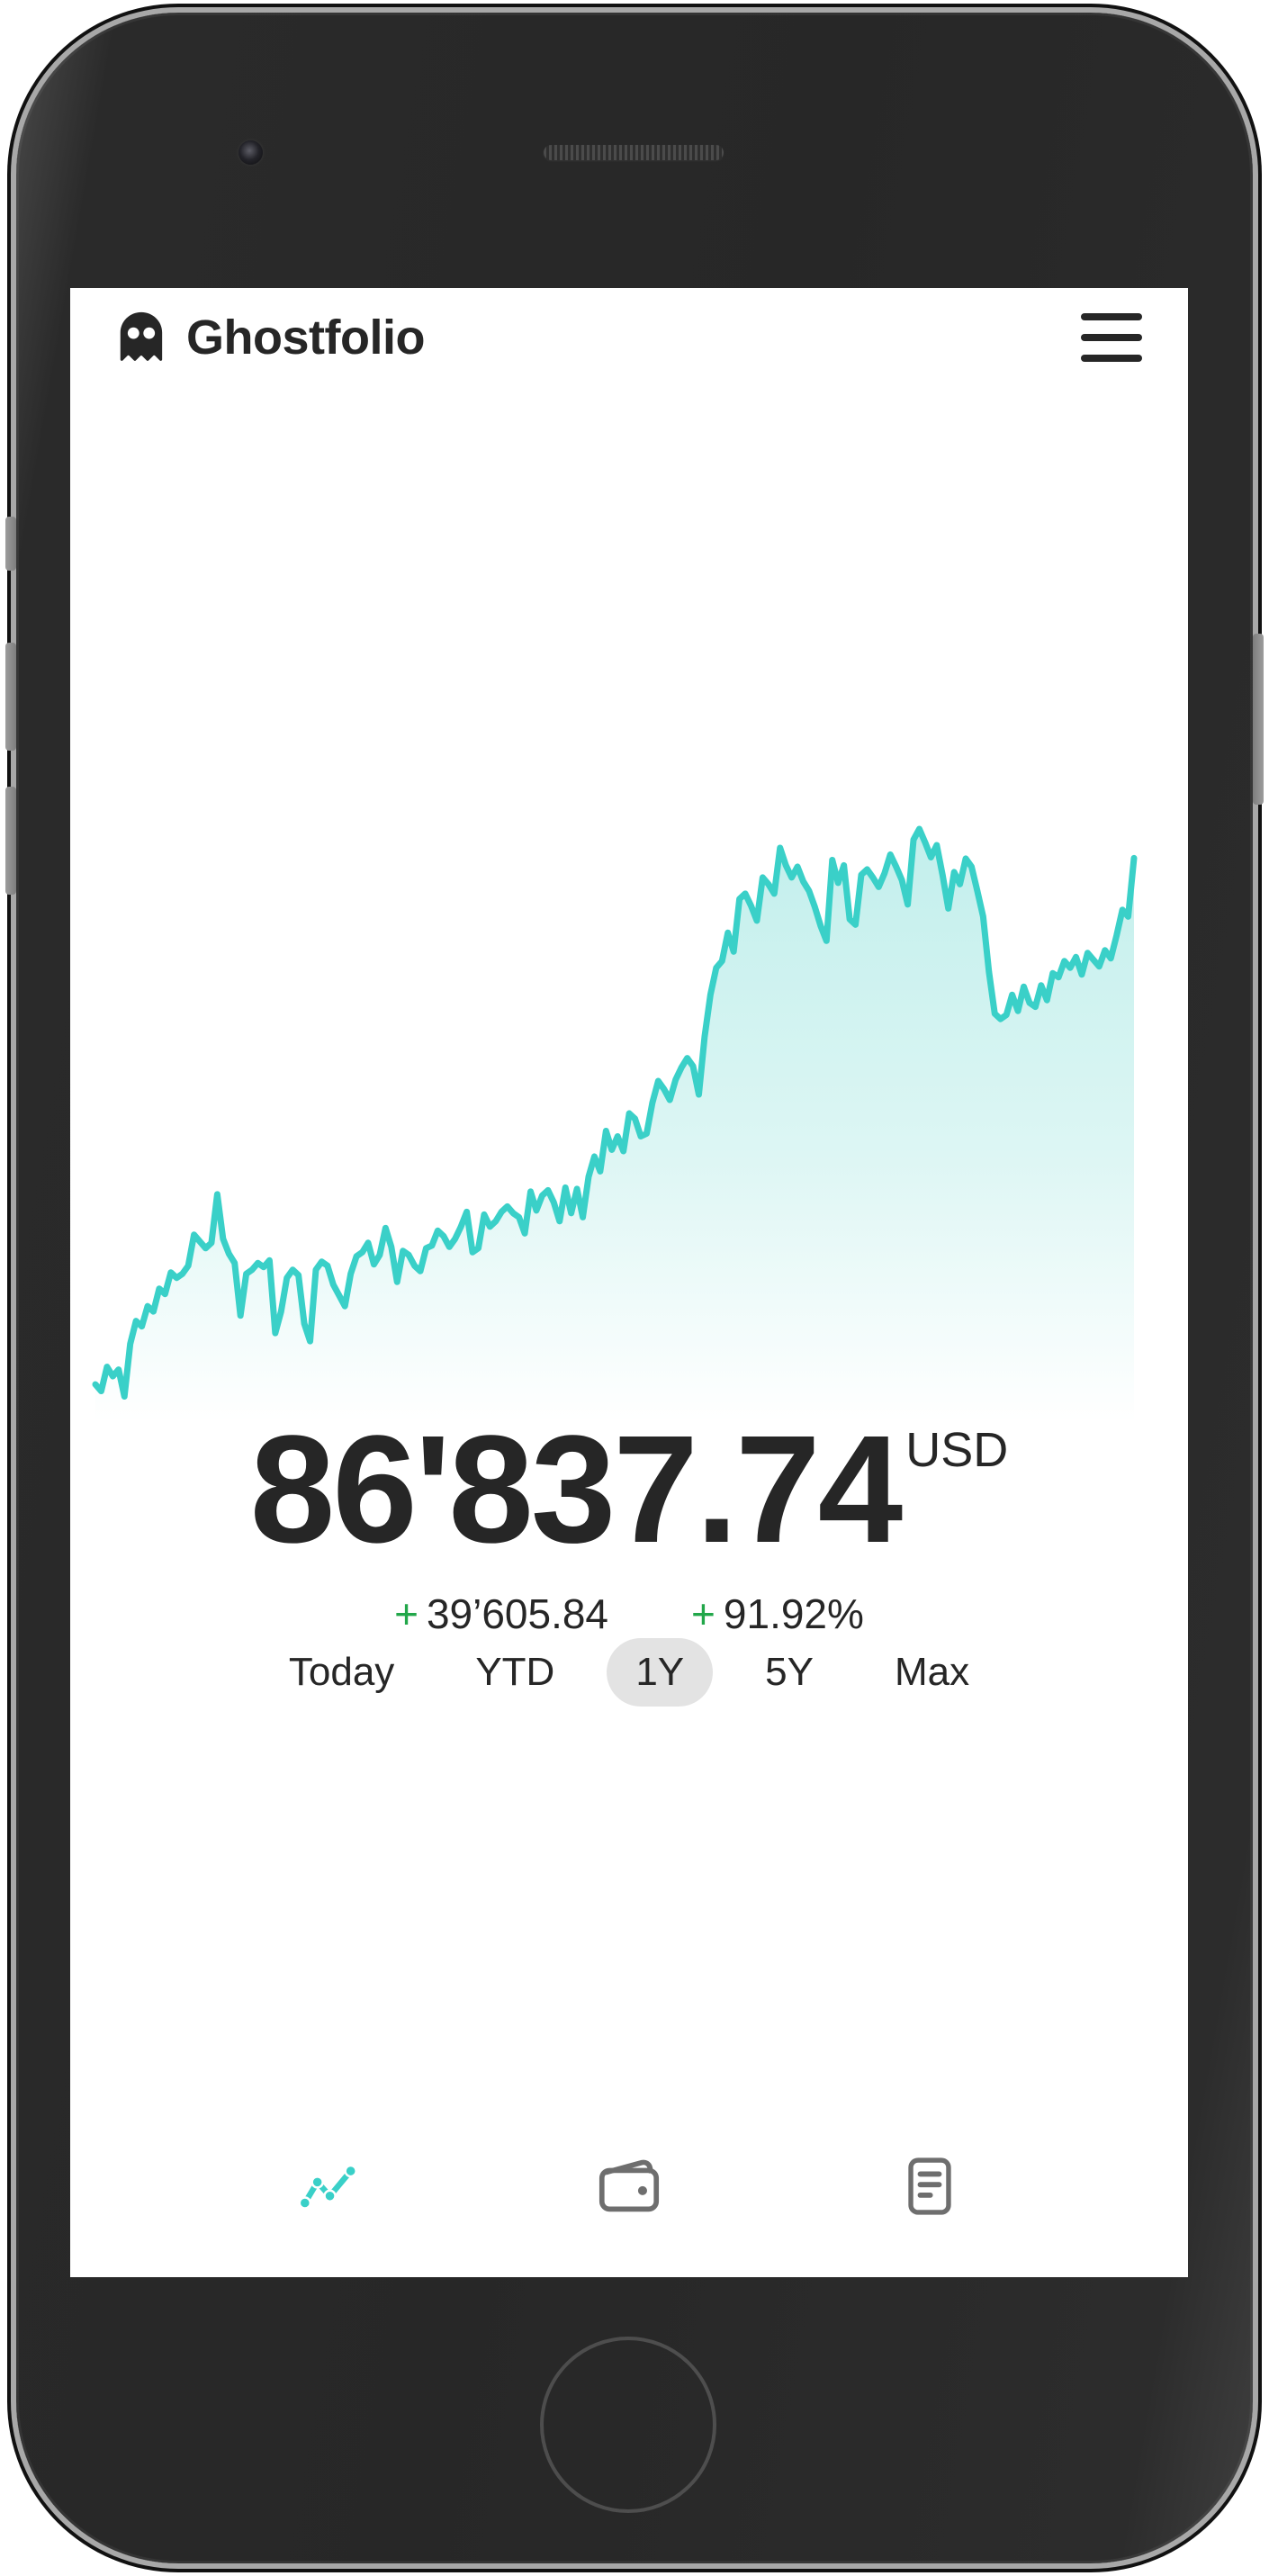  I want to click on nav-item-holdings, so click(629, 2186).